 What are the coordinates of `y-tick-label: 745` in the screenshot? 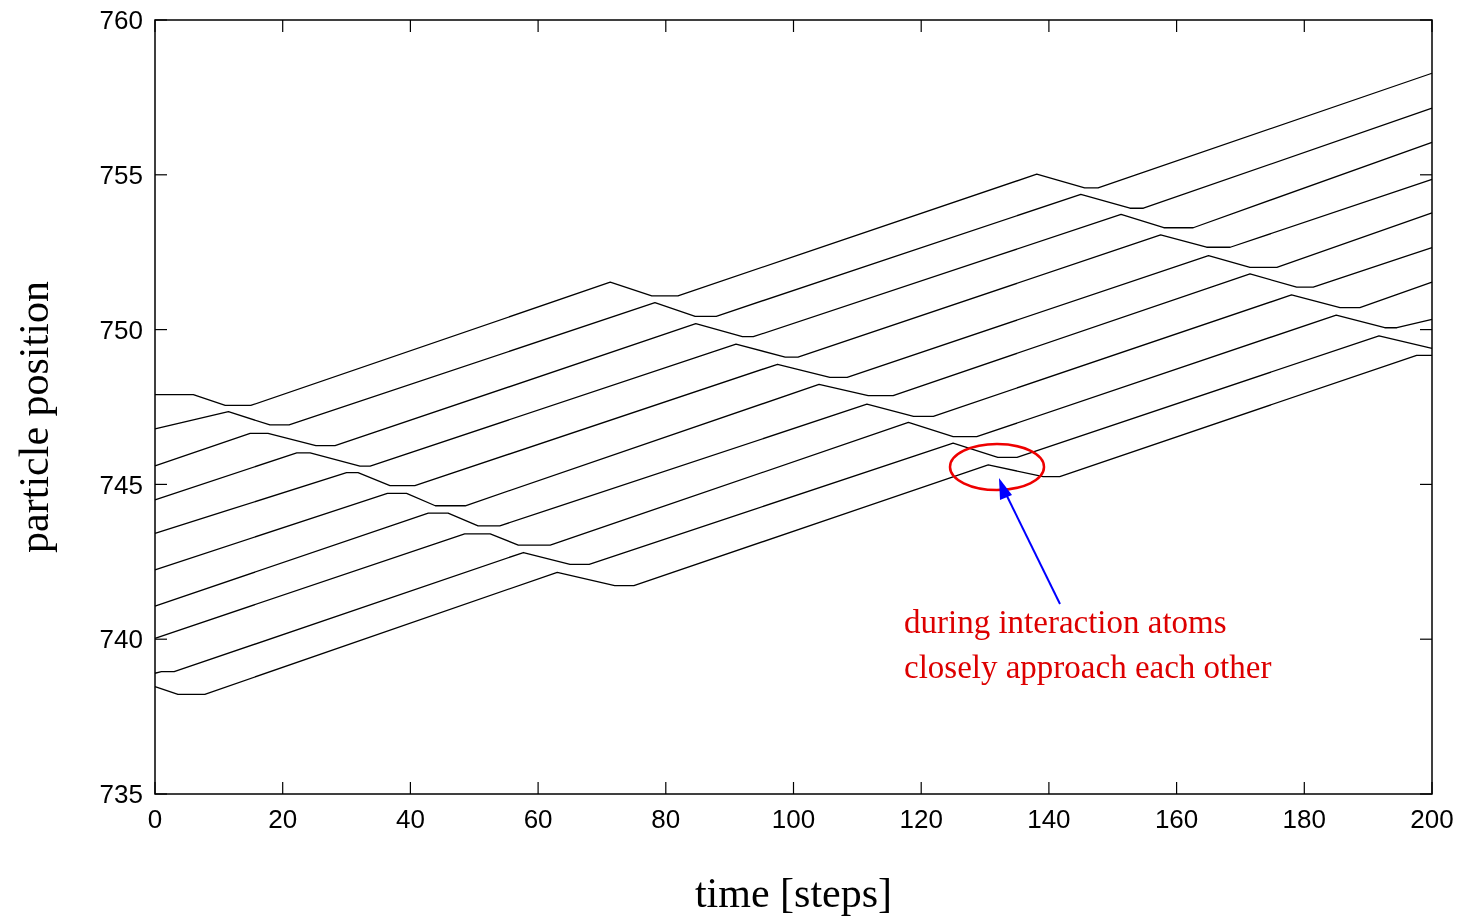 It's located at (121, 484).